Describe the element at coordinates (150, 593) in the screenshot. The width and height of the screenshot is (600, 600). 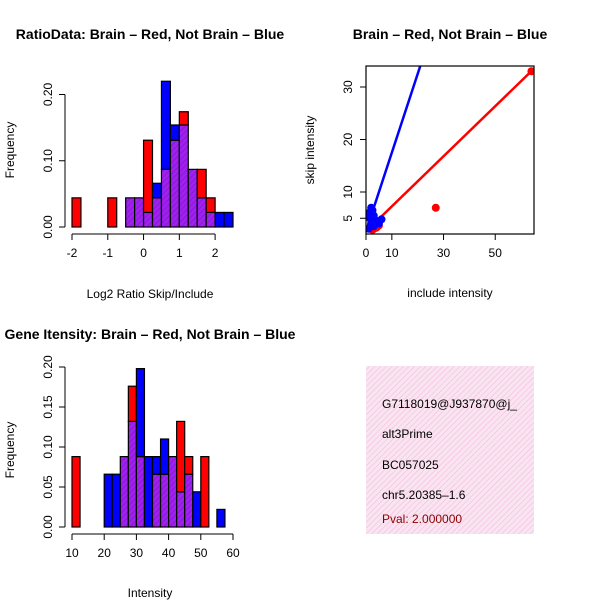
I see `intensity-histogram-xlabel: Intensity` at that location.